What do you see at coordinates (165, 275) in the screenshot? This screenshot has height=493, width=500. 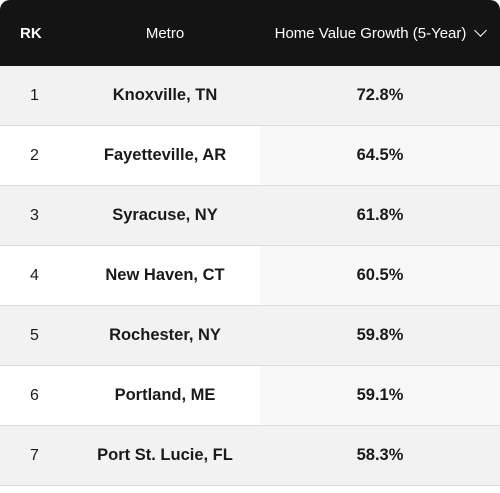 I see `metro-cell: New Haven, CT` at bounding box center [165, 275].